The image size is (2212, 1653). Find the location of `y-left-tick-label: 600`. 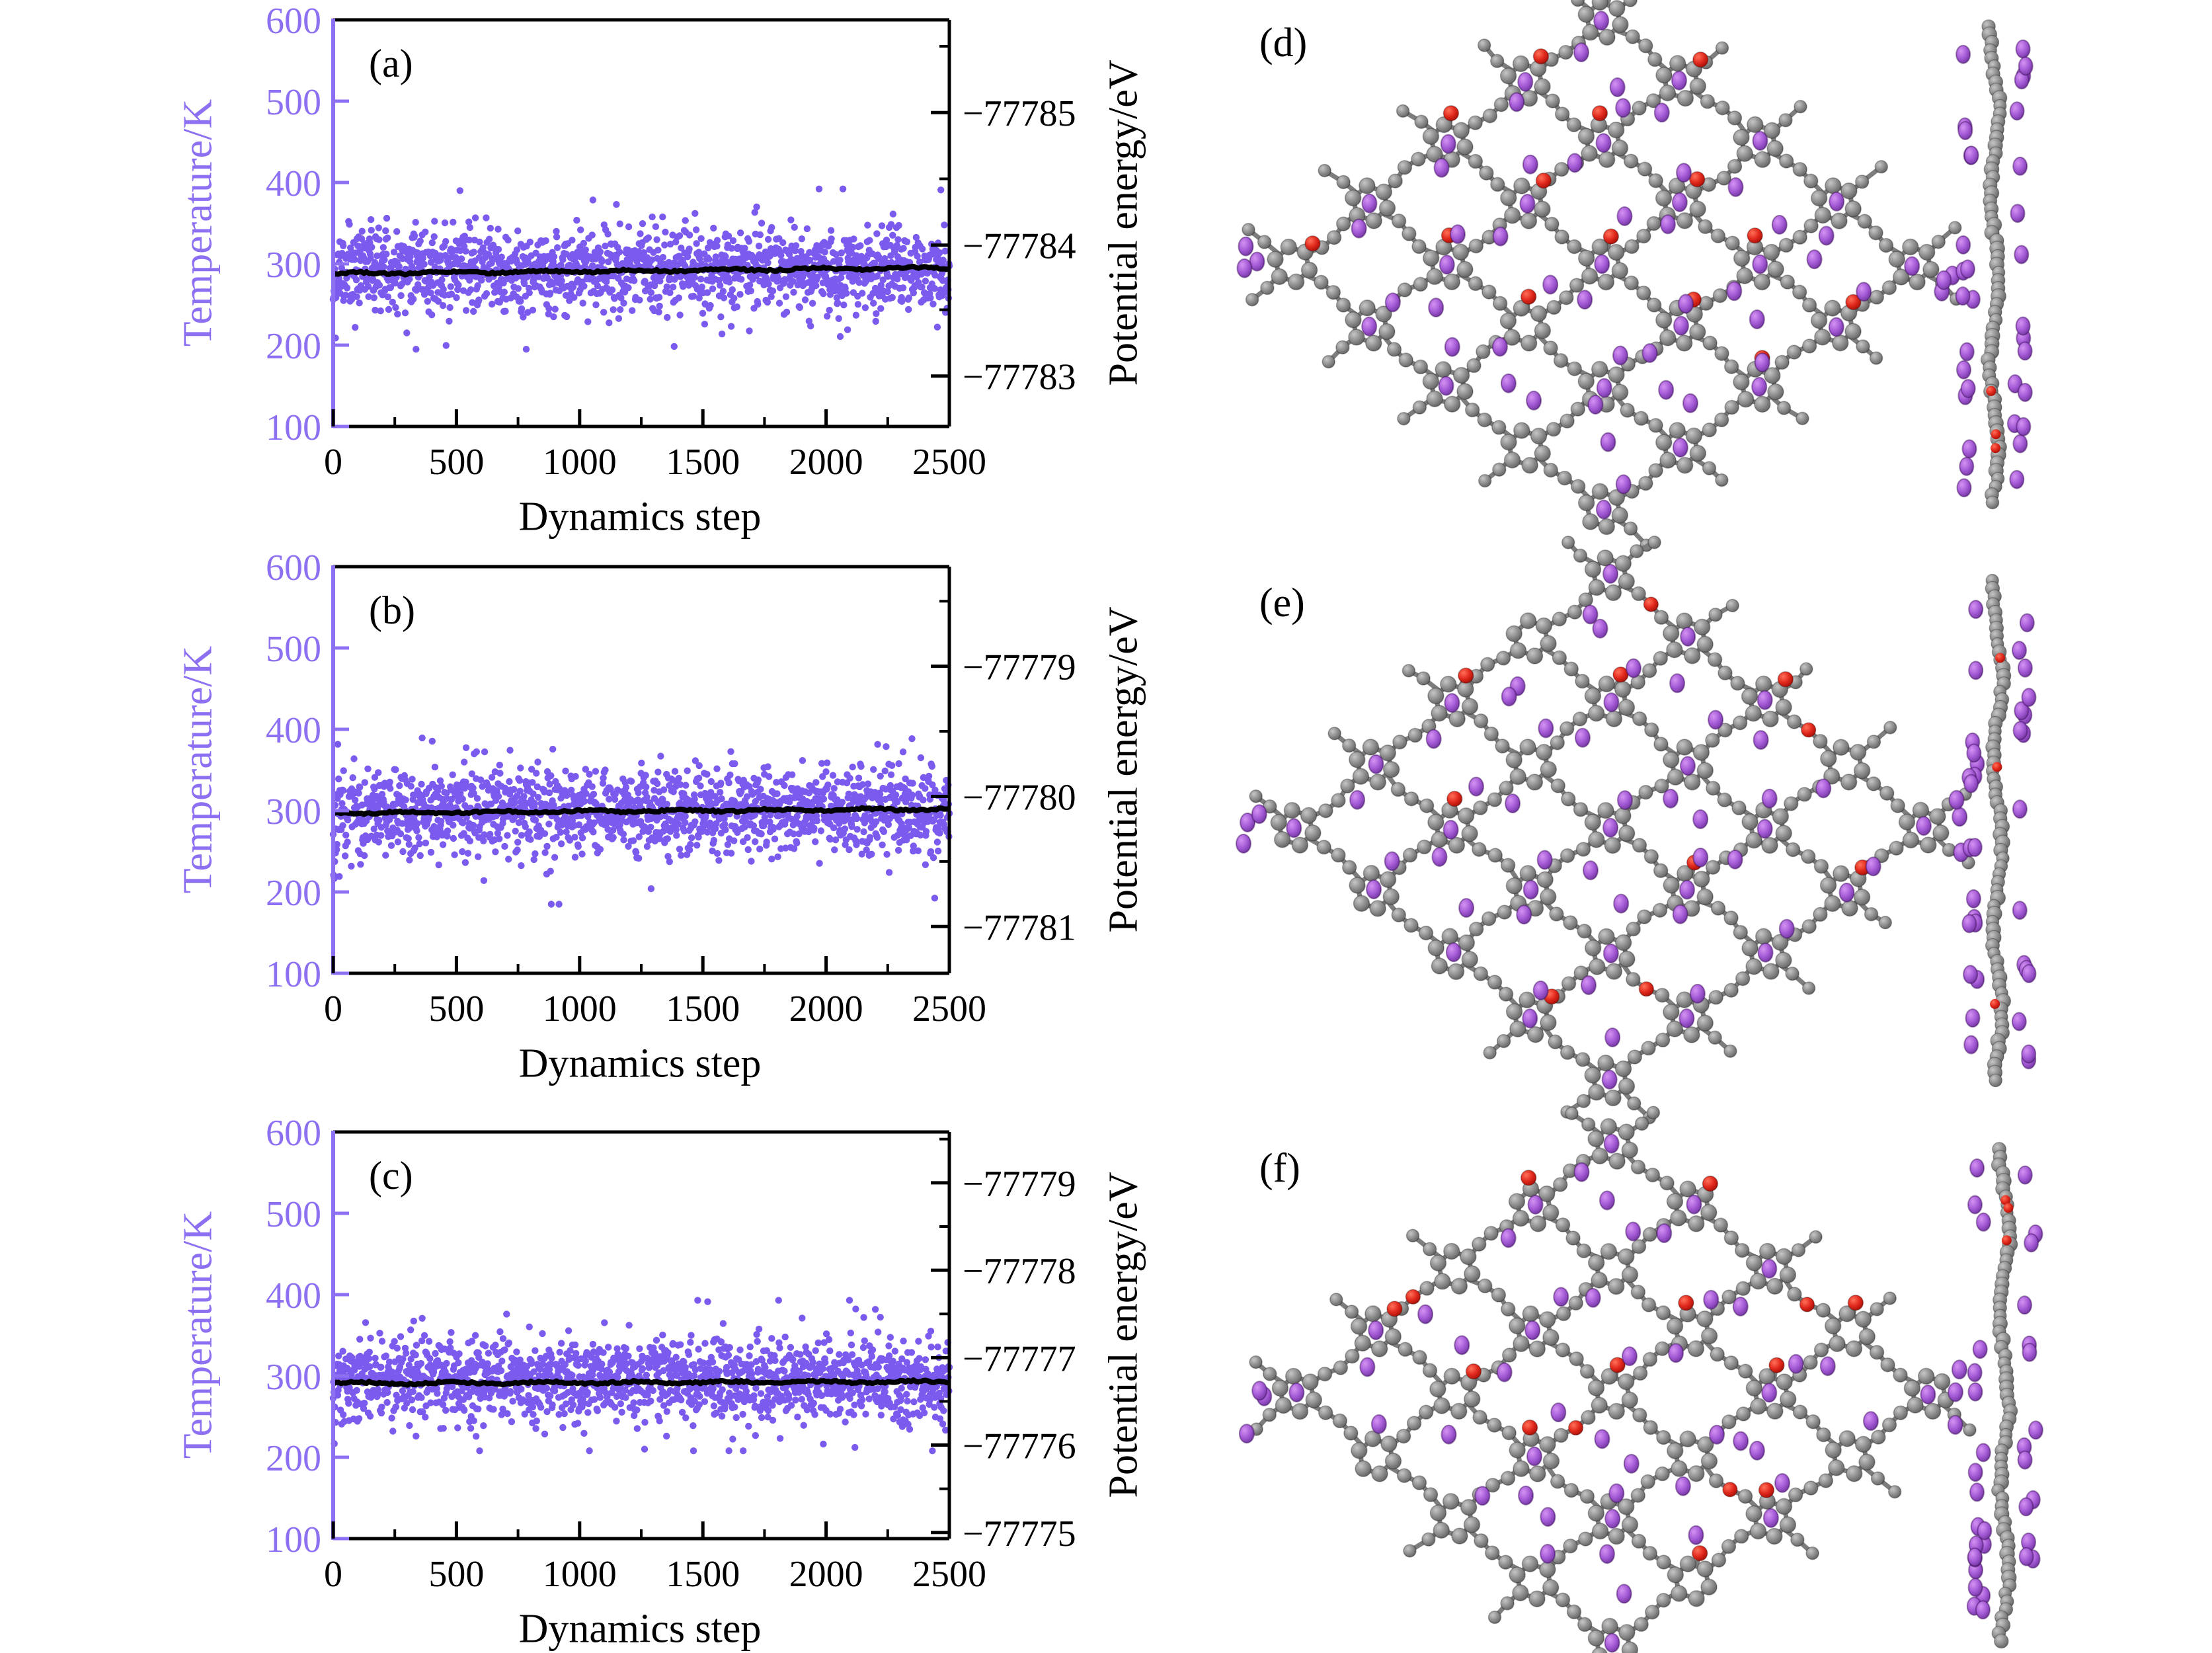

y-left-tick-label: 600 is located at coordinates (293, 567).